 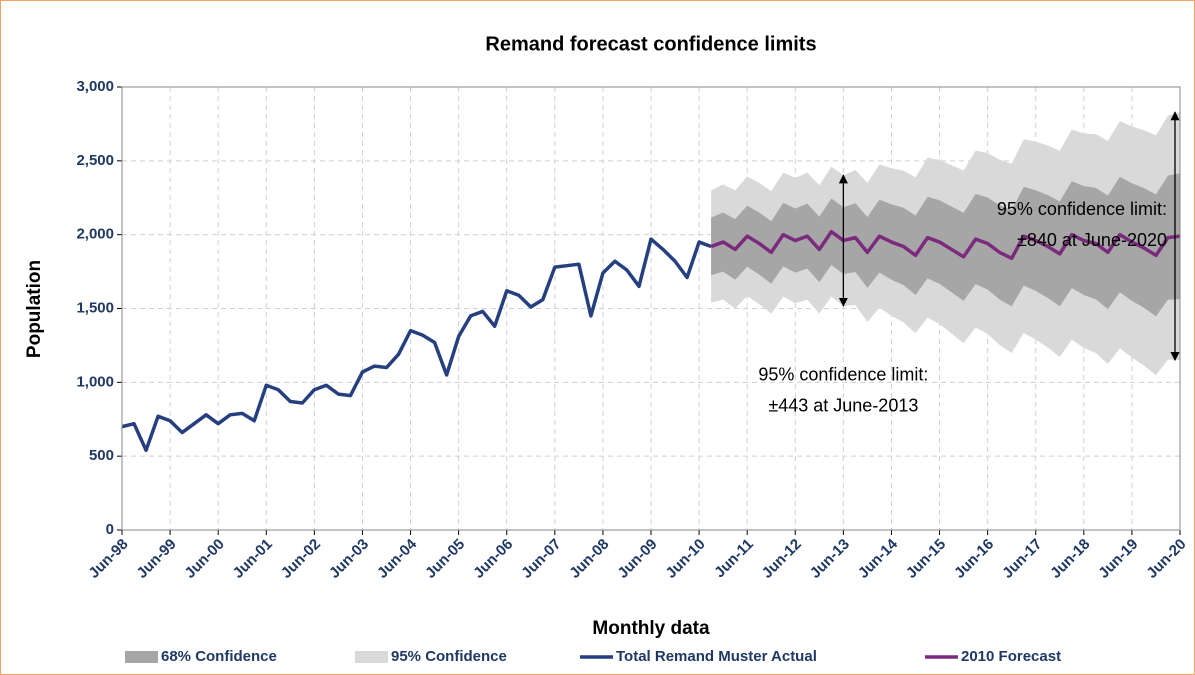 I want to click on y-axis-title: Population, so click(x=34, y=309).